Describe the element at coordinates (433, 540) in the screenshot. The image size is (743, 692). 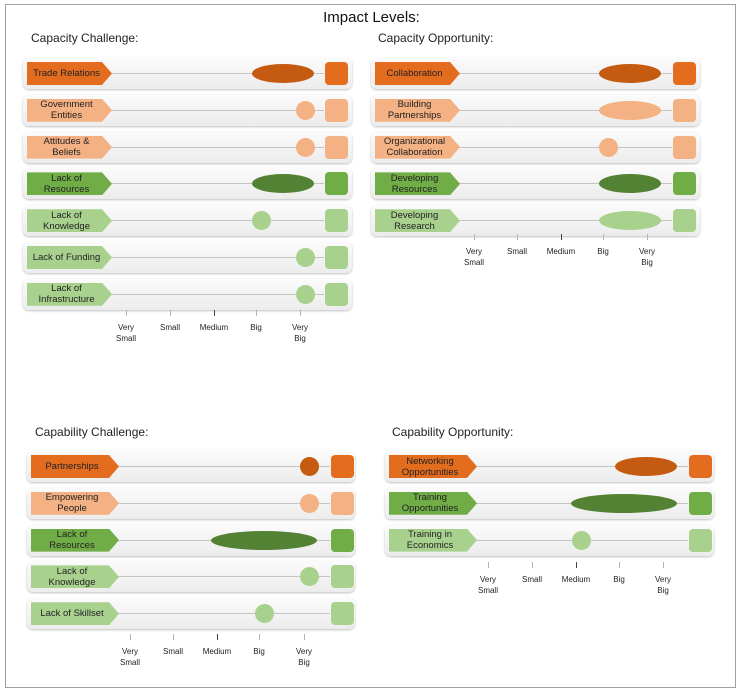
I see `factor-tag: Training in Economics` at that location.